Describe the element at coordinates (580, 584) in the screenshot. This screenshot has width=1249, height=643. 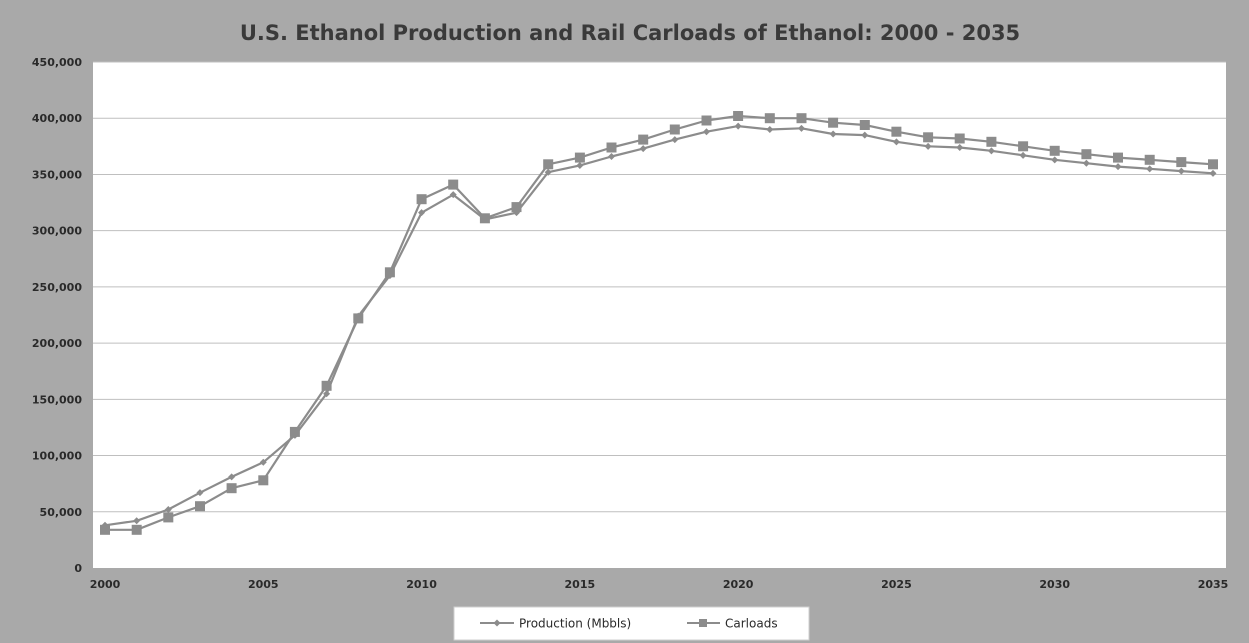
I see `x-tick-label: 2015` at that location.